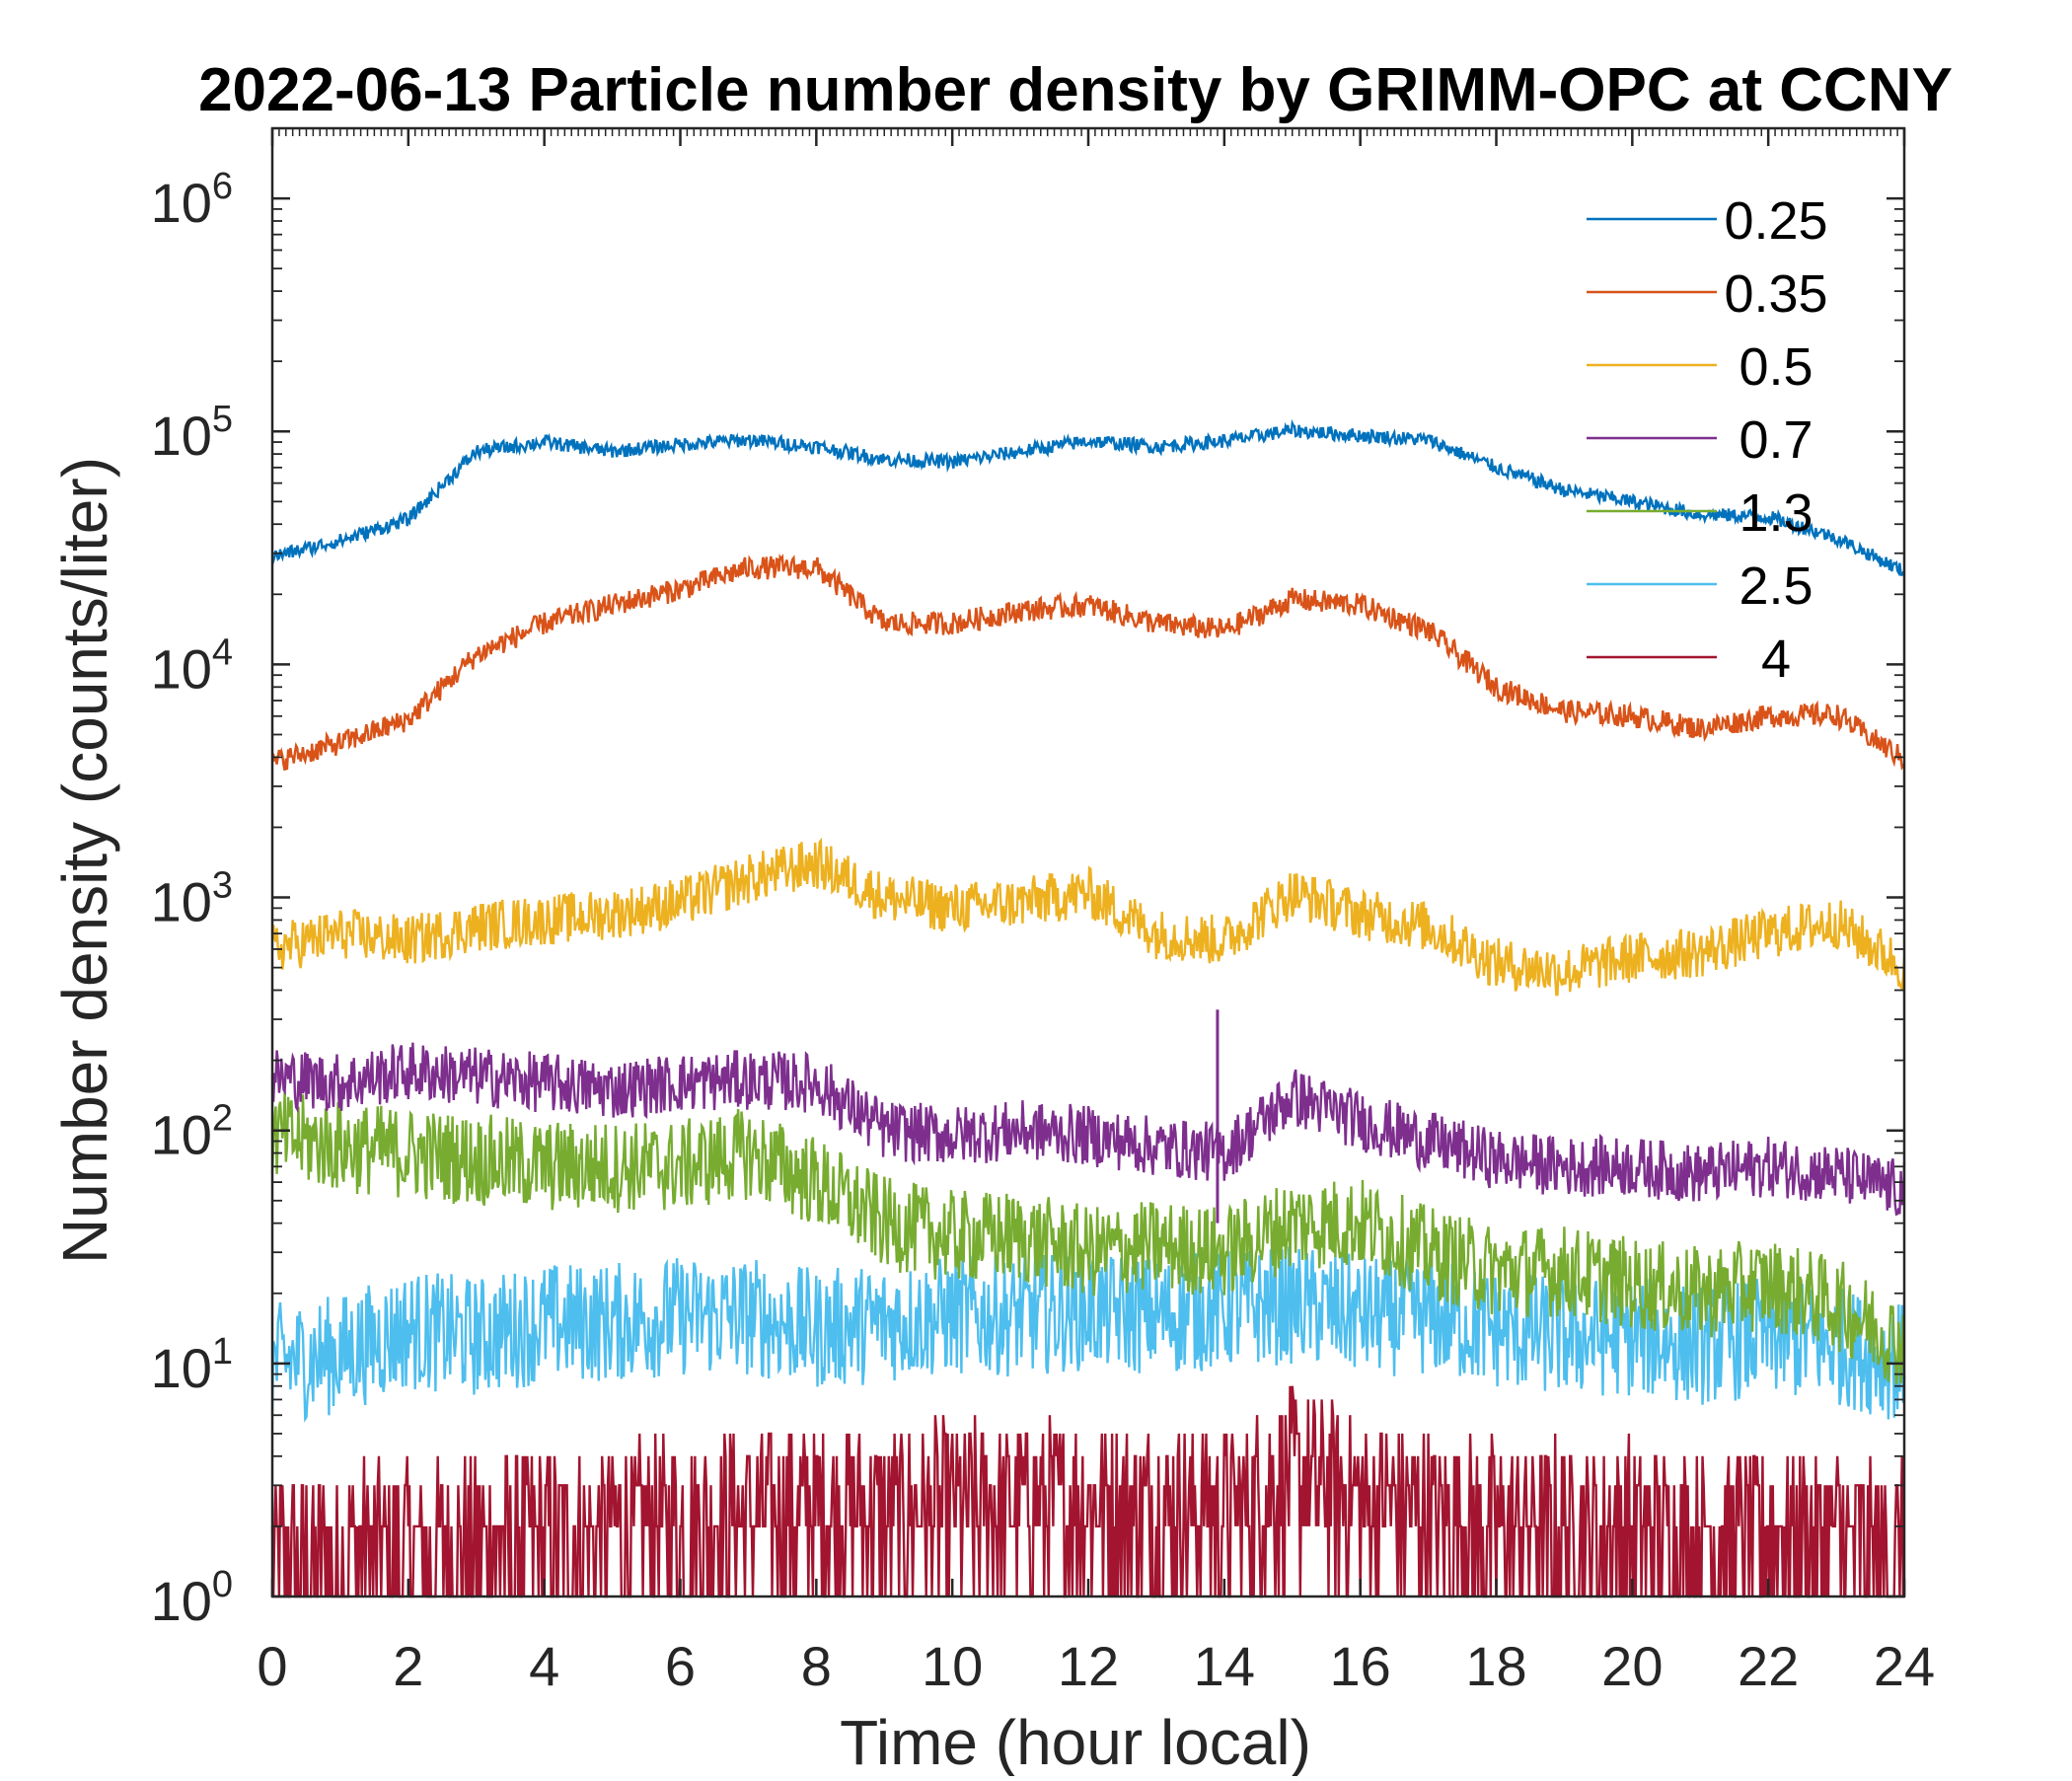 The image size is (2072, 1781). Describe the element at coordinates (1700, 440) in the screenshot. I see `legend-item: 0.7` at that location.